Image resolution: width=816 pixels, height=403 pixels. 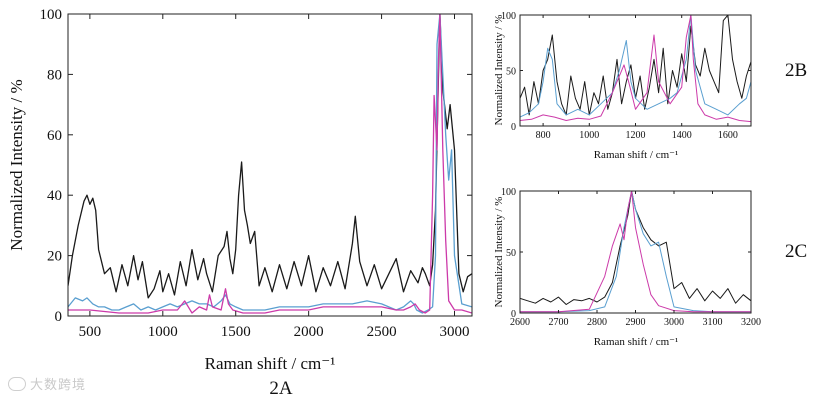 What do you see at coordinates (636, 135) in the screenshot?
I see `x-tick-label: 1200` at bounding box center [636, 135].